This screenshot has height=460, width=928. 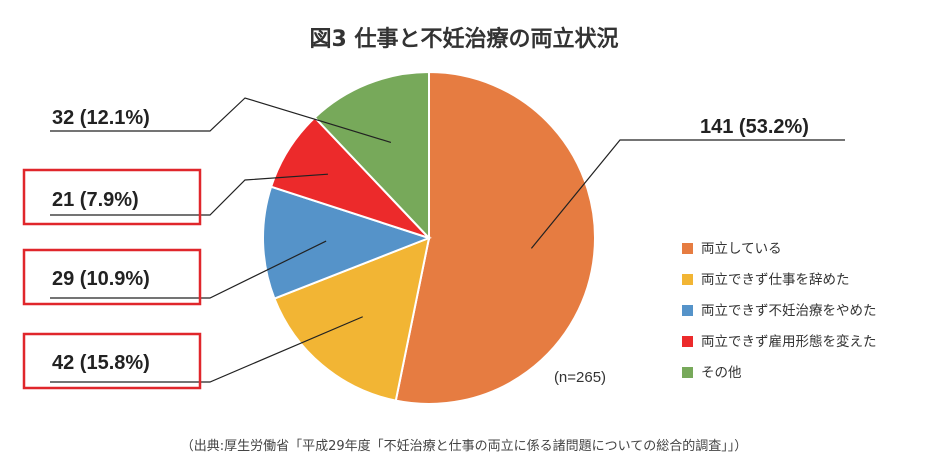 What do you see at coordinates (95, 200) in the screenshot?
I see `data-label: 21 (7.9%)` at bounding box center [95, 200].